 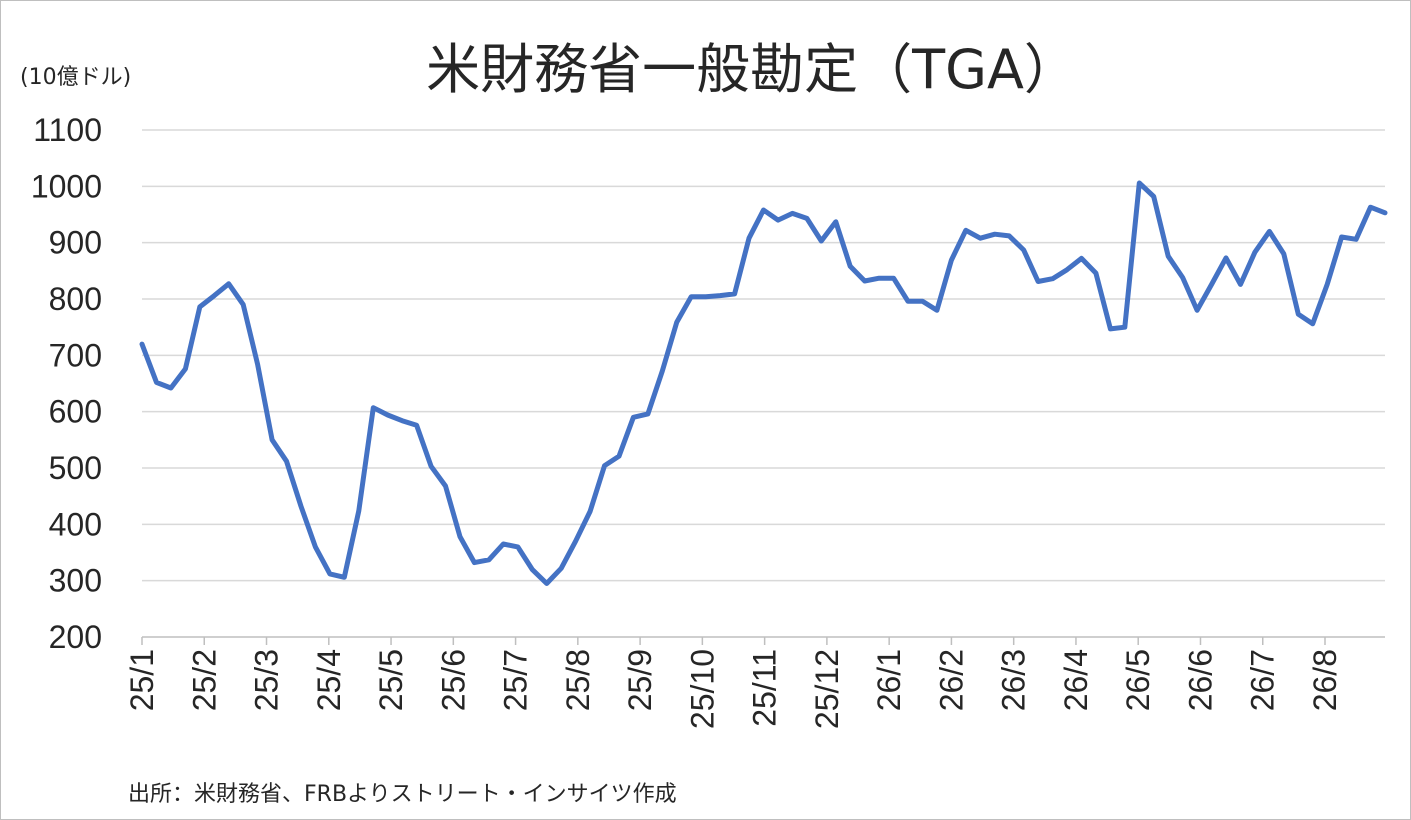 I want to click on x-tick-label: 25/2, so click(x=204, y=680).